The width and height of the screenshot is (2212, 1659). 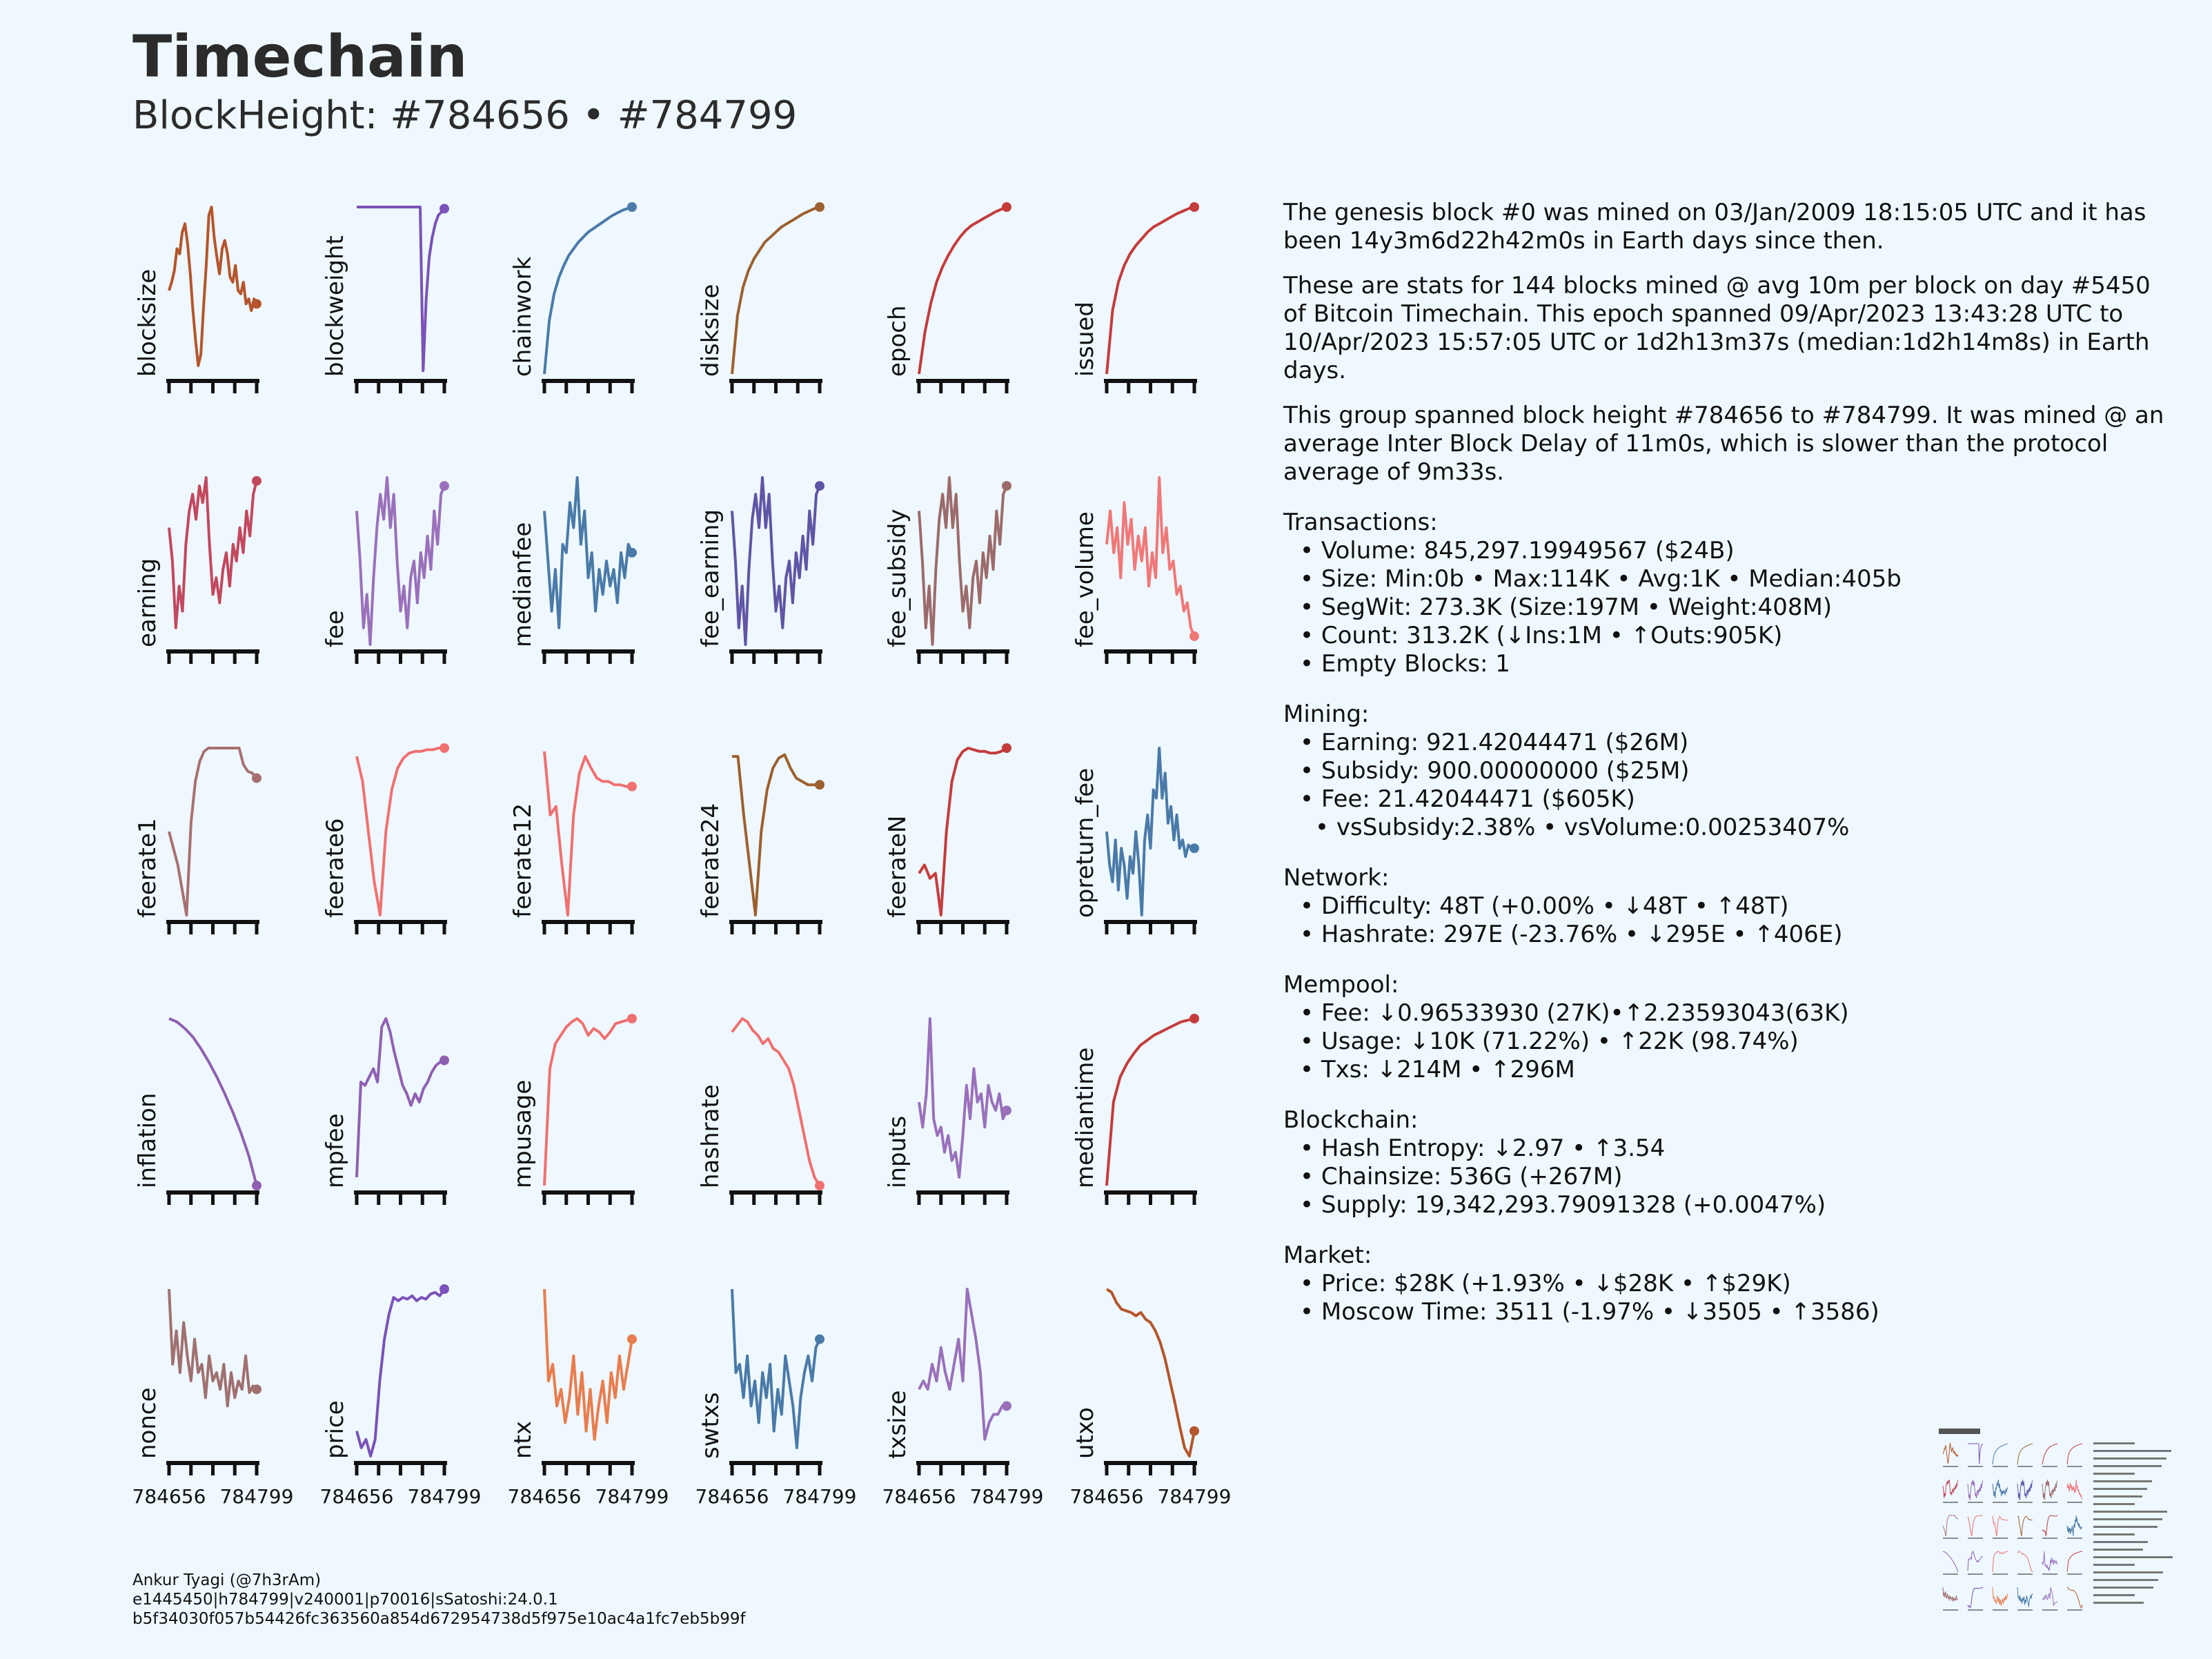 I want to click on page-subtitle: BlockHeight: #784656 • #784799, so click(x=465, y=115).